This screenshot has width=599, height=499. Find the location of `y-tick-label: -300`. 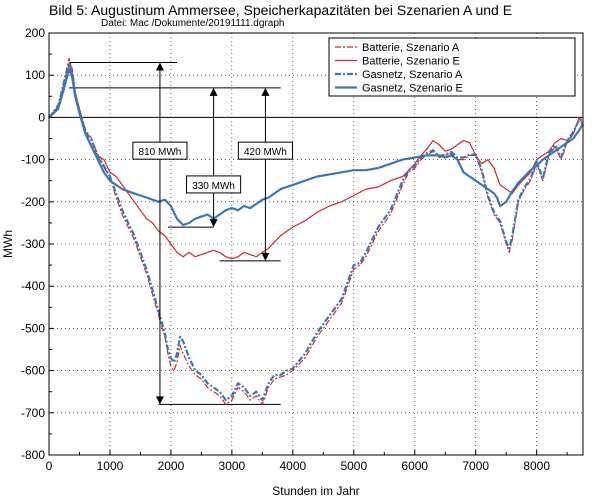

y-tick-label: -300 is located at coordinates (33, 244).